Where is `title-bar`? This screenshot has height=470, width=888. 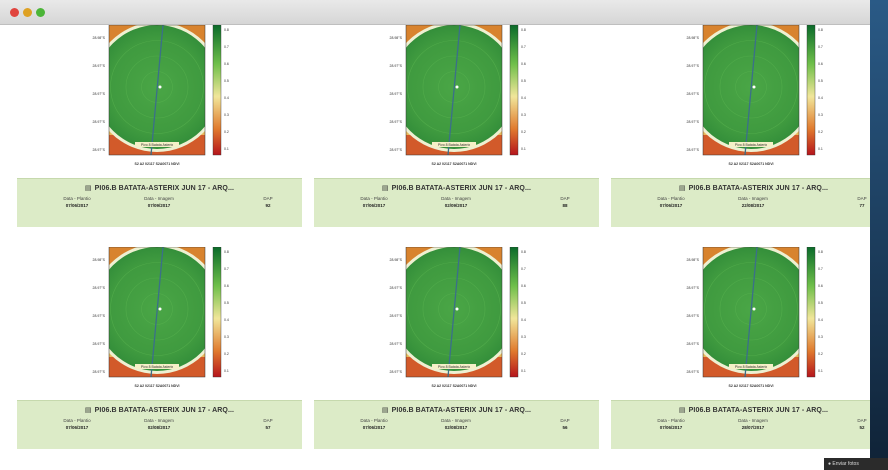
title-bar is located at coordinates (435, 12).